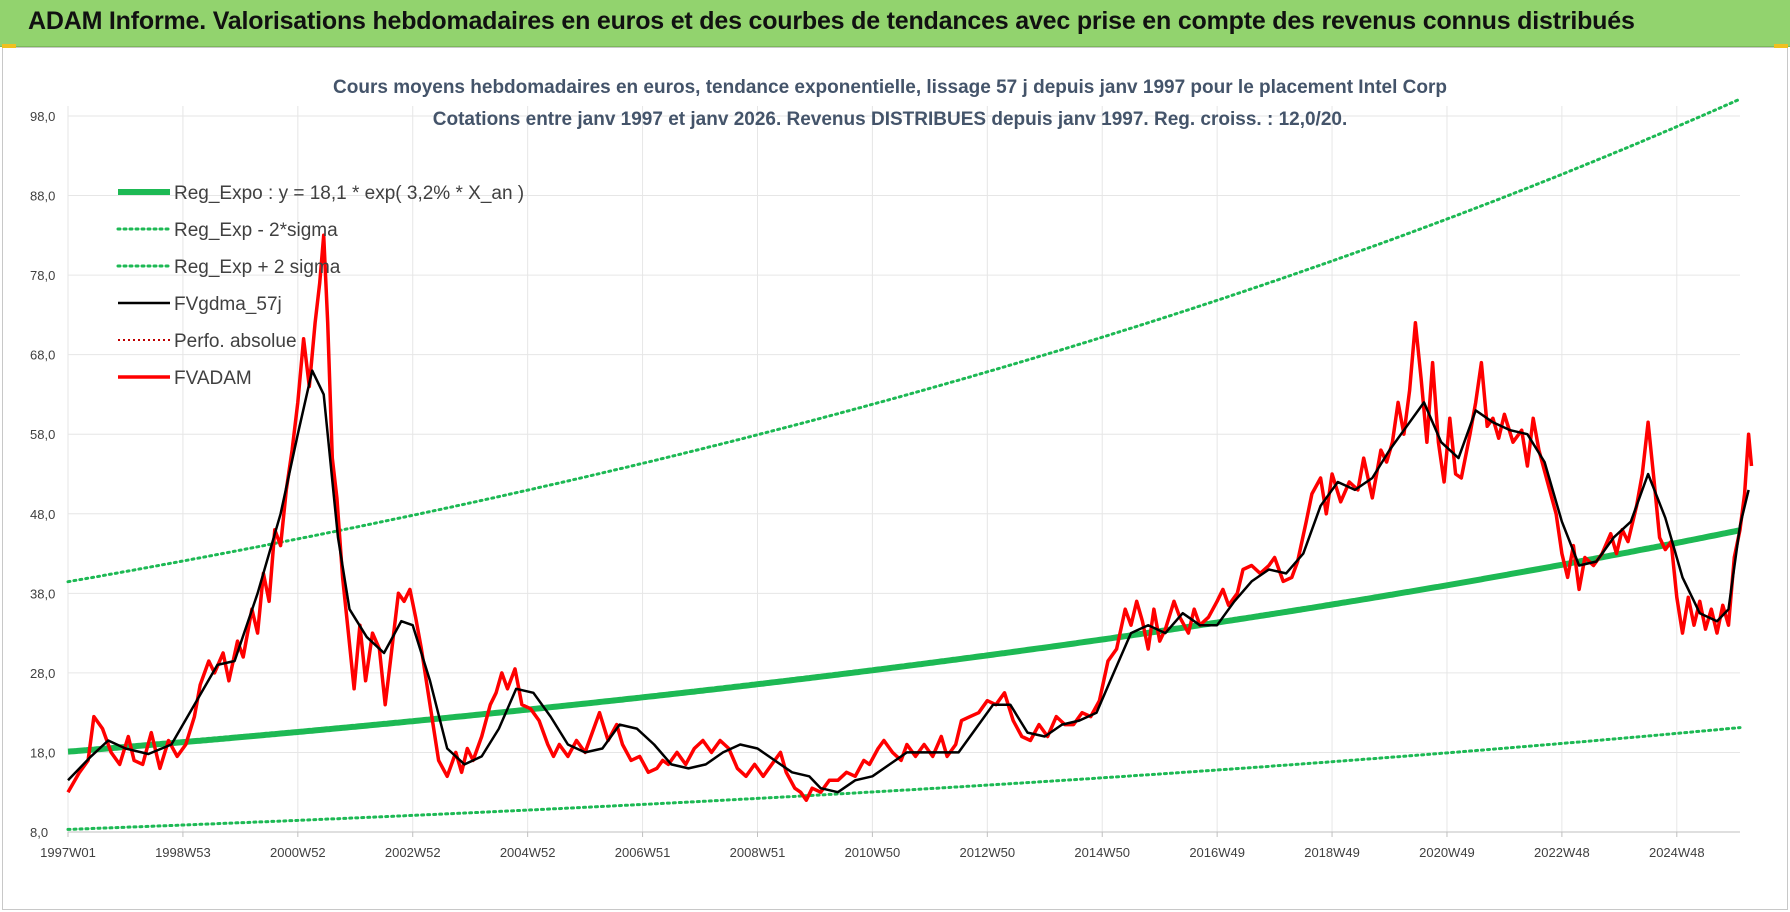 Image resolution: width=1790 pixels, height=912 pixels. Describe the element at coordinates (228, 304) in the screenshot. I see `legend-label: FVgdma_57j` at that location.